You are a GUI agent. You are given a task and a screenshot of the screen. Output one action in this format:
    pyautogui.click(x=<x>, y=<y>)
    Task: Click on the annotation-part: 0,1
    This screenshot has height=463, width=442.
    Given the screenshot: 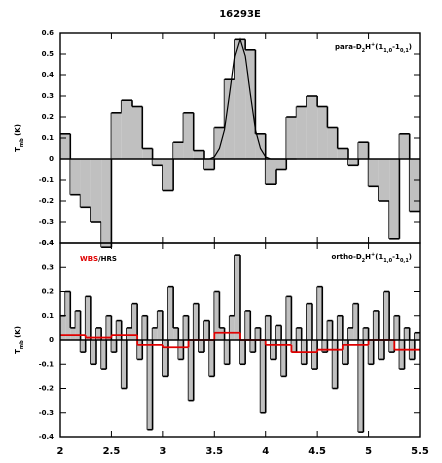 What is the action you would take?
    pyautogui.click(x=404, y=51)
    